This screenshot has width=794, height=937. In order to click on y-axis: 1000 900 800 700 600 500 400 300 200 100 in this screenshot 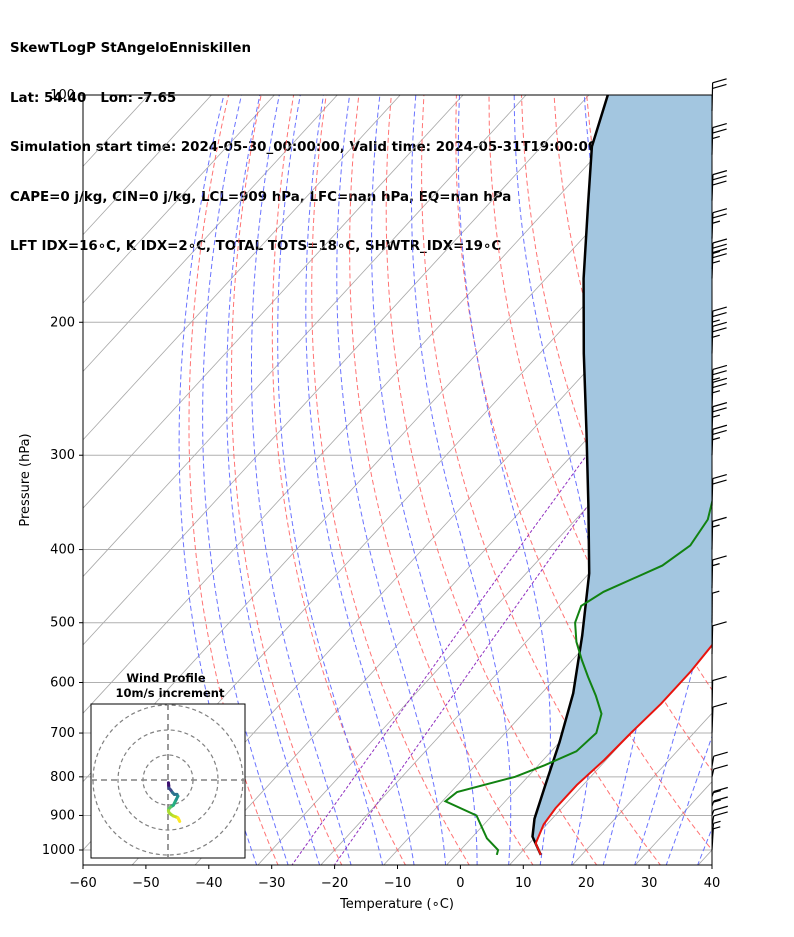, I will do `click(62, 473)`.